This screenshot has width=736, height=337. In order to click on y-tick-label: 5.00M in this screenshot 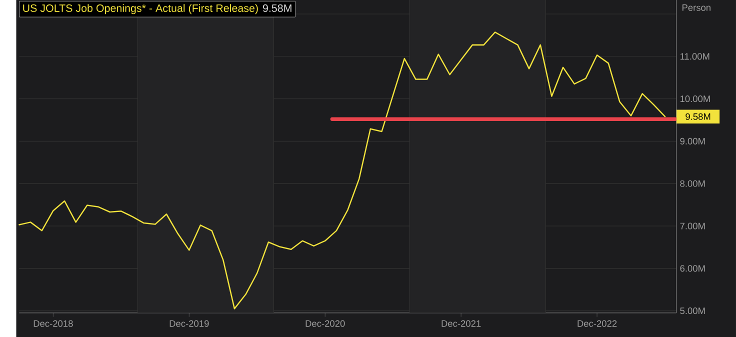, I will do `click(692, 310)`.